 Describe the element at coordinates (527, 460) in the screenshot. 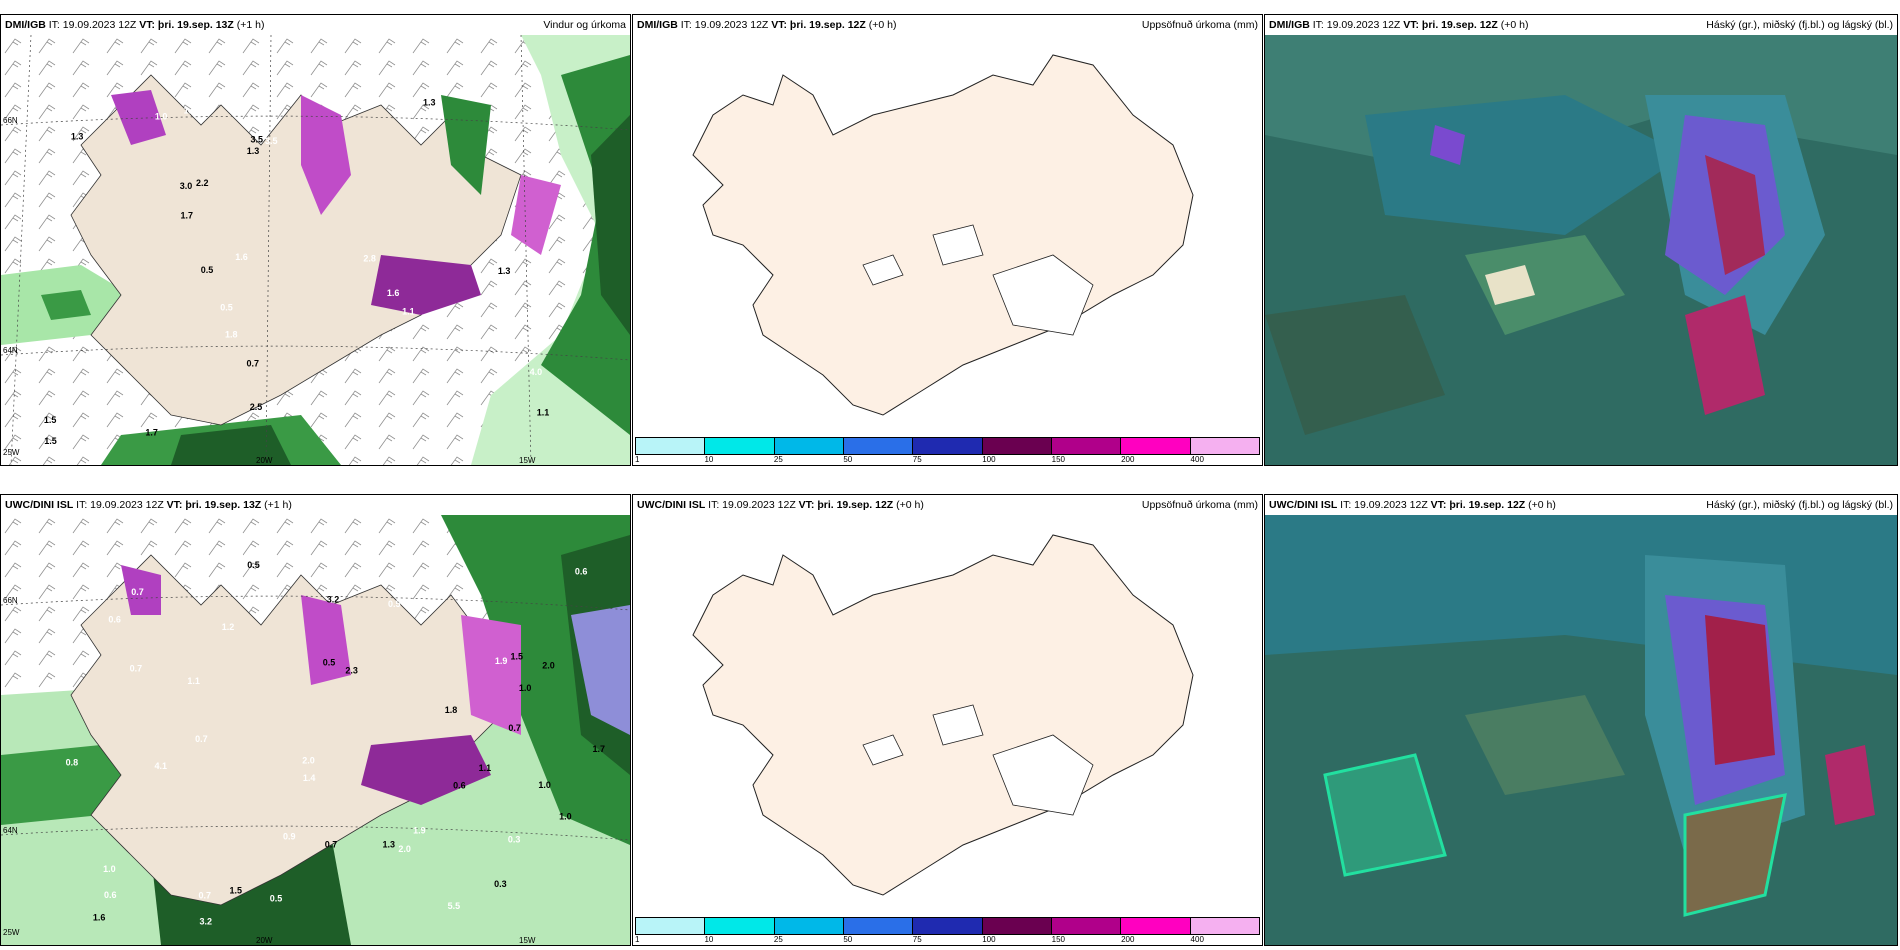

I see `lon-label: 15W` at that location.